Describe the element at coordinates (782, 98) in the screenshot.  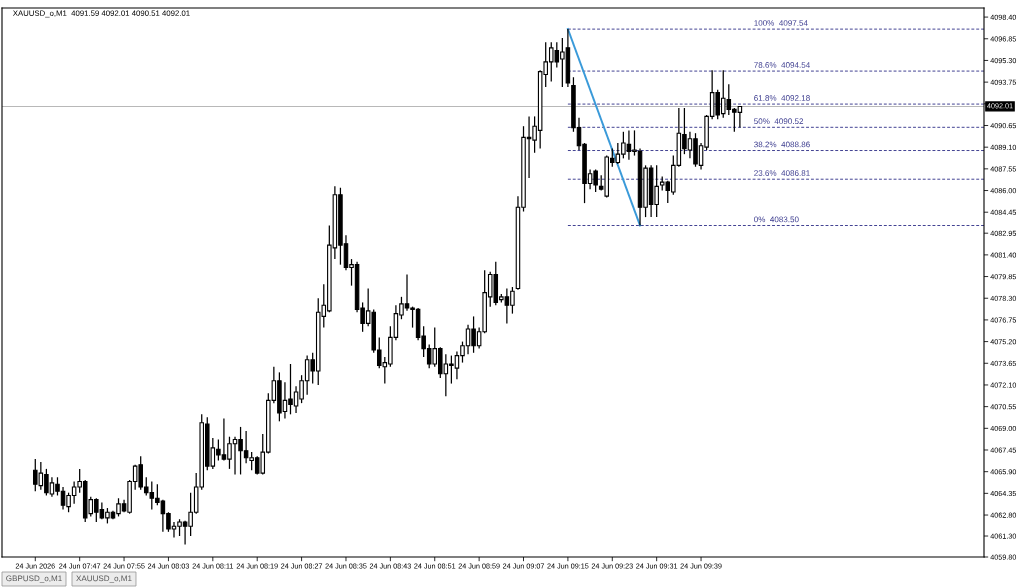
I see `ref-line-label: 61.8% 4092.18` at that location.